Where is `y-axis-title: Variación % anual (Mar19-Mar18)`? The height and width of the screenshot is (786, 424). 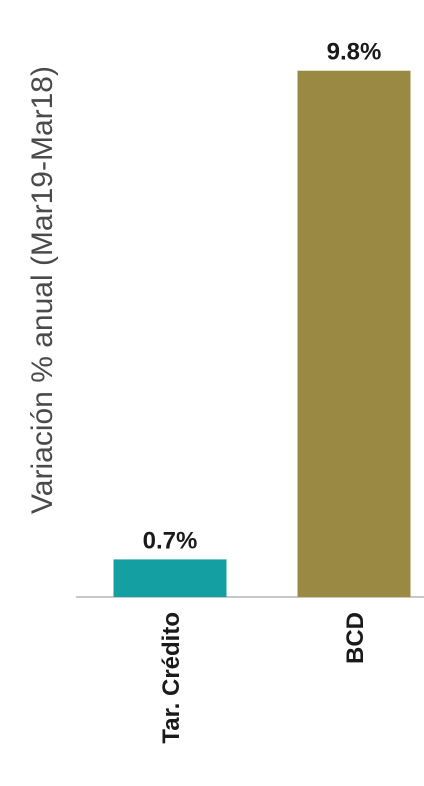
y-axis-title: Variación % anual (Mar19-Mar18) is located at coordinates (42, 290).